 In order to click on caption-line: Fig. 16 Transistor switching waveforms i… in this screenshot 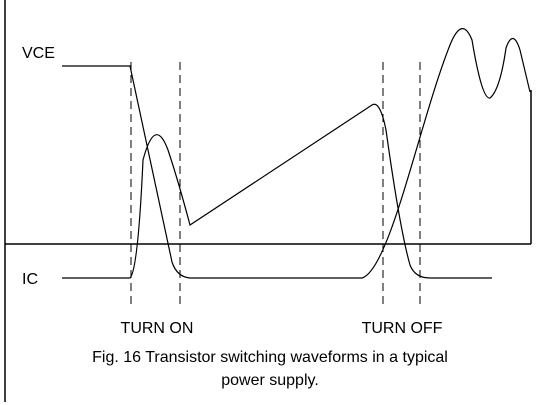, I will do `click(270, 357)`.